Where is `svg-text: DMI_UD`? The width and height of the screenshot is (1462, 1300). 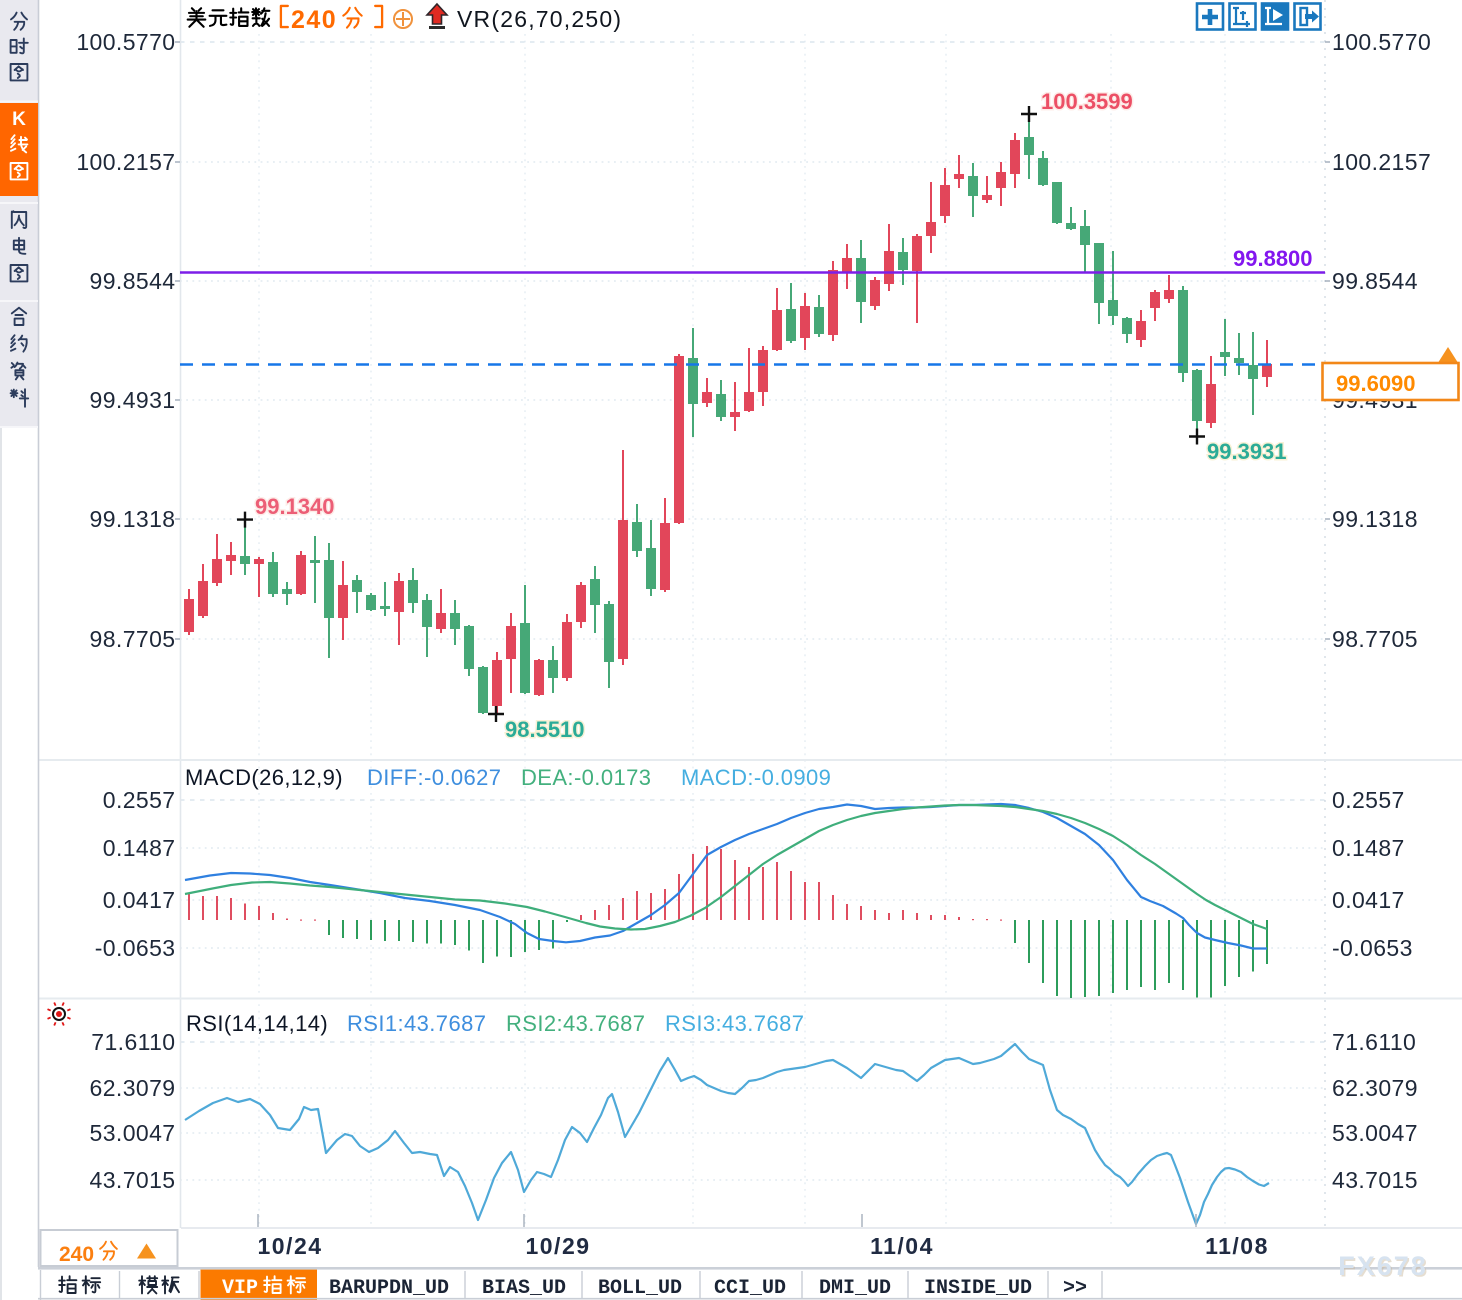
svg-text: DMI_UD is located at coordinates (855, 1288).